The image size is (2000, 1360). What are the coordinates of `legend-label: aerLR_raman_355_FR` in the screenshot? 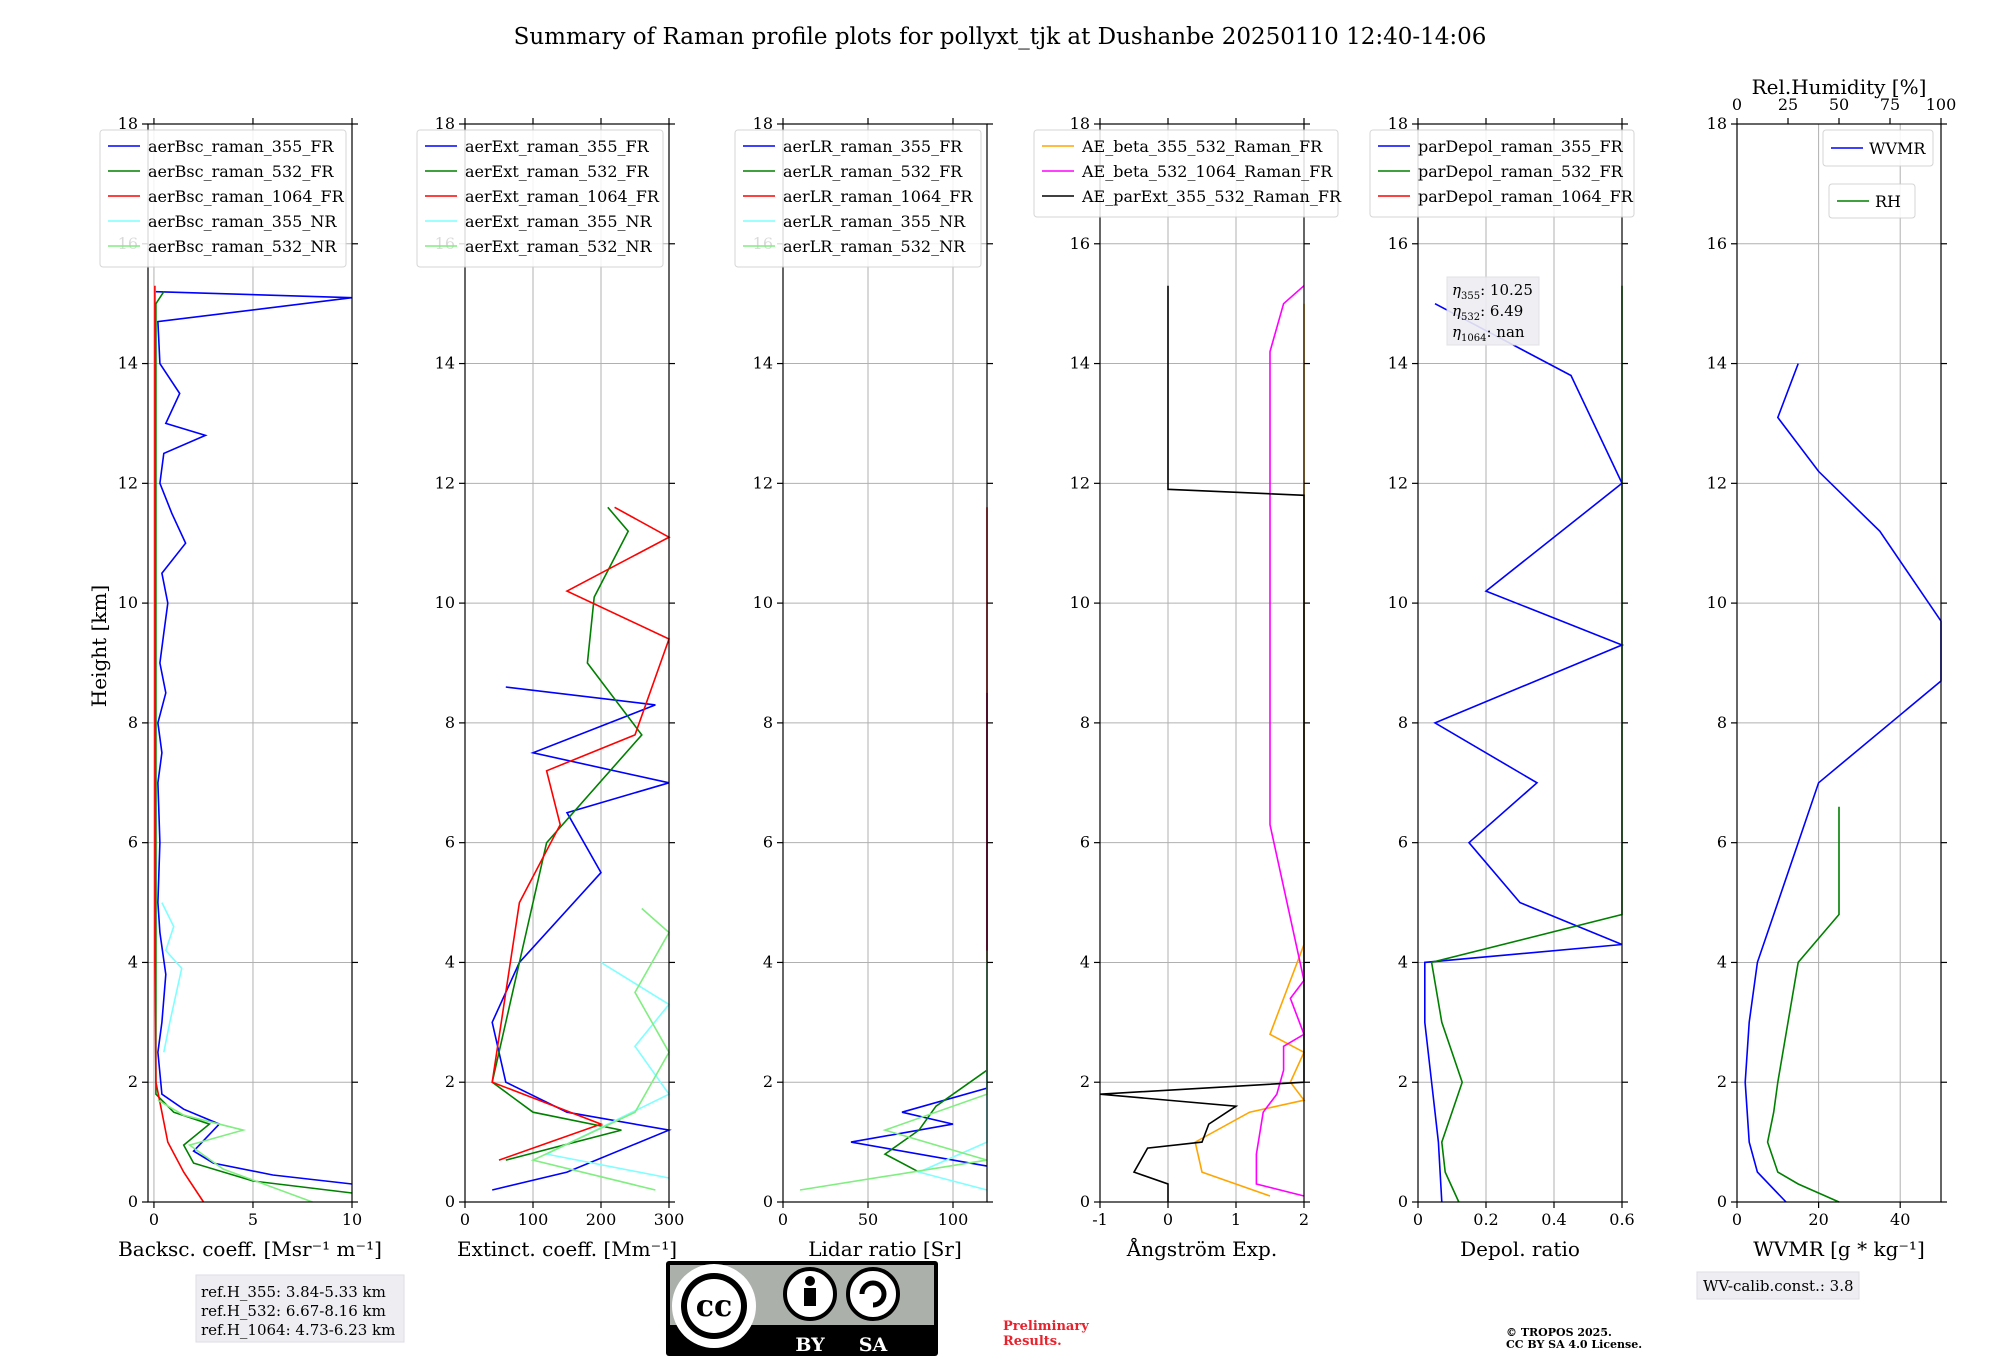 It's located at (873, 146).